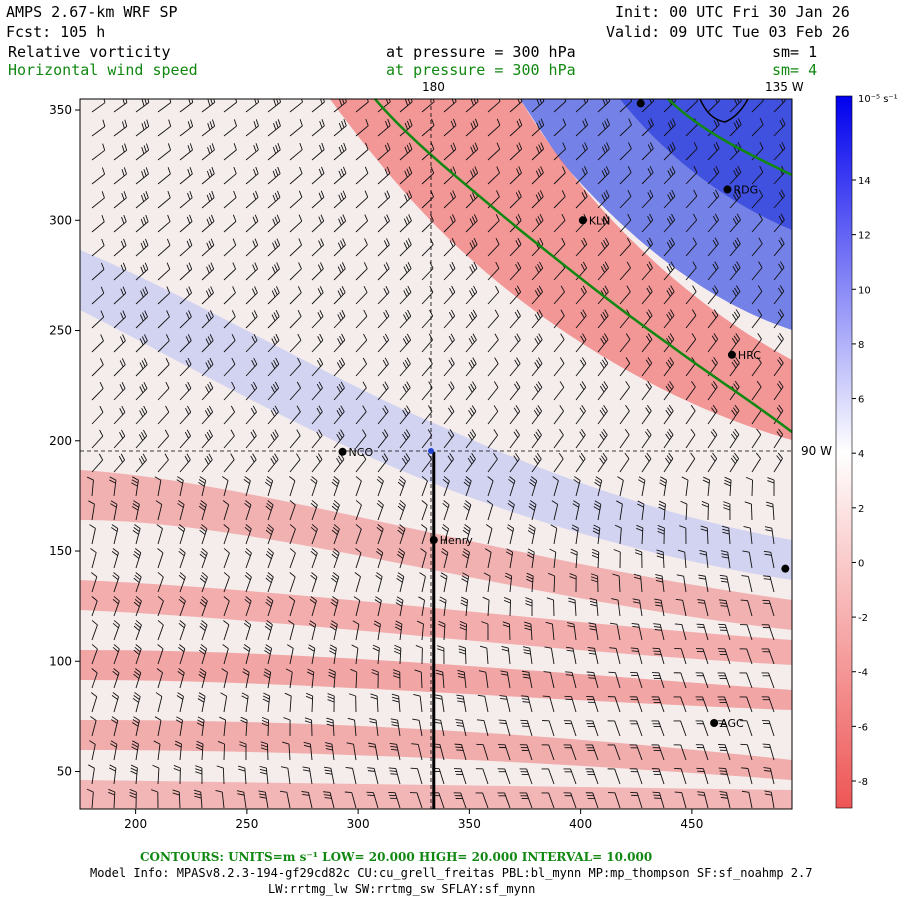 Image resolution: width=900 pixels, height=900 pixels. I want to click on colorbar-tick-label: 14, so click(864, 181).